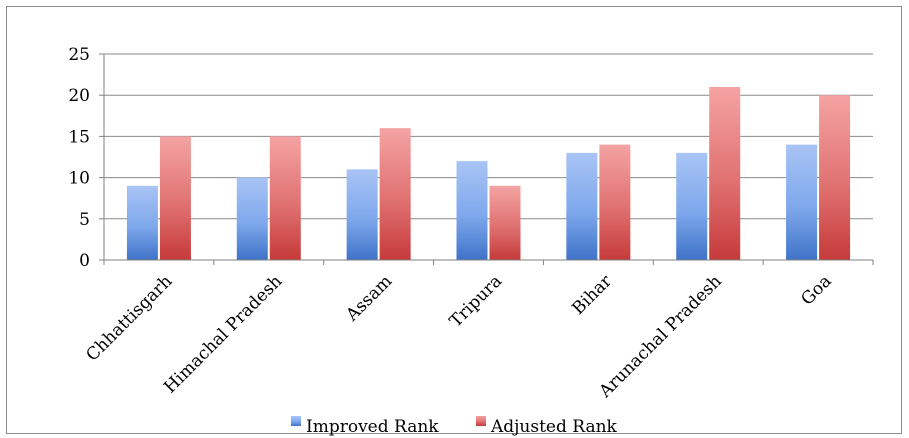  I want to click on legend-item-adjusted-rank: Adjusted Rank, so click(554, 427).